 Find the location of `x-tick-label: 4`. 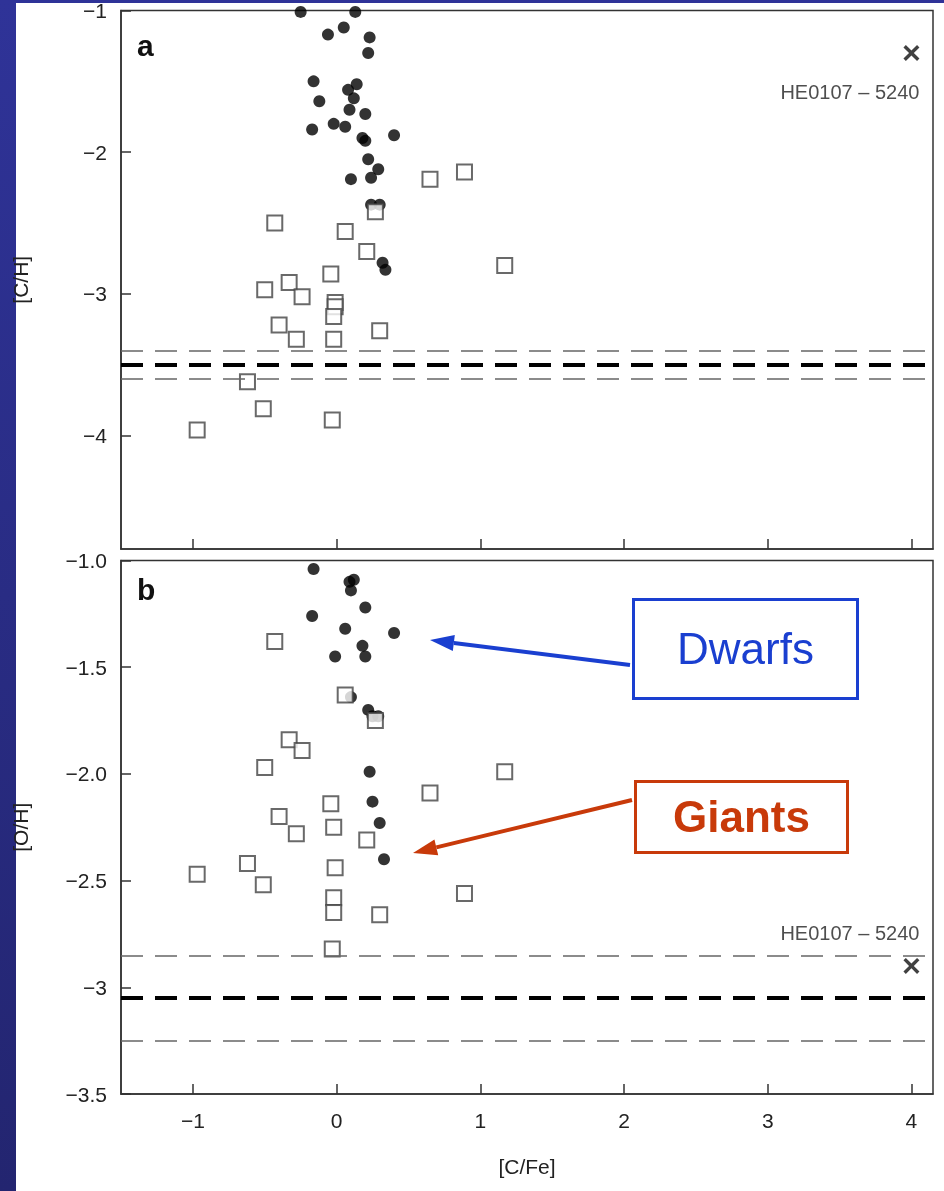

x-tick-label: 4 is located at coordinates (911, 1120).